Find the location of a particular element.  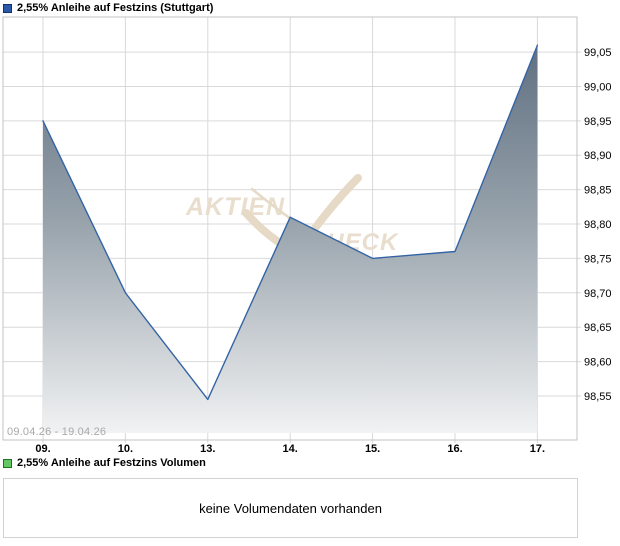

x-tick-label: 10. is located at coordinates (125, 449).